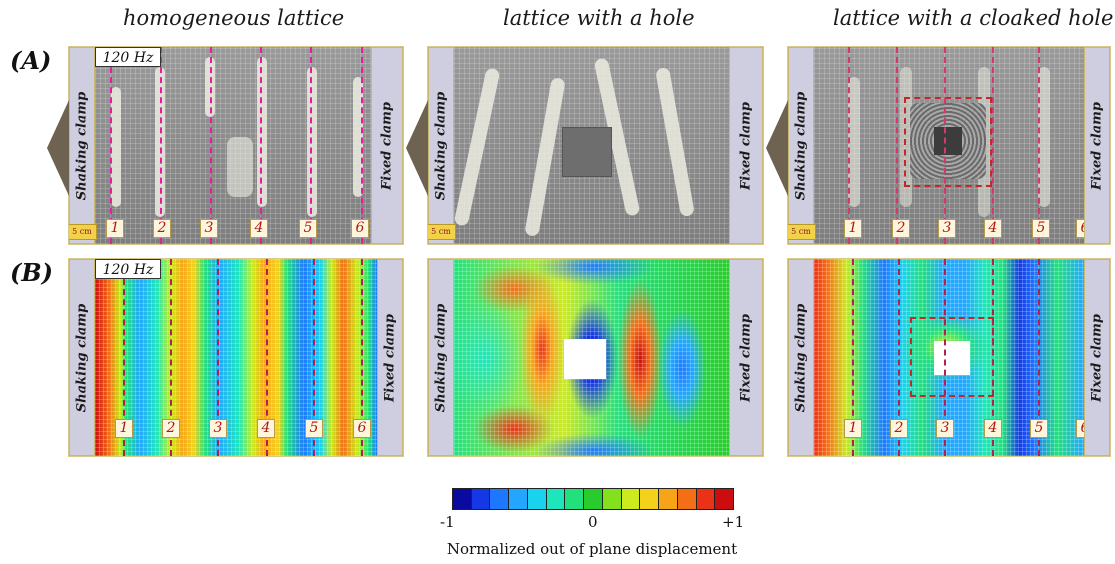 The image size is (1115, 564). What do you see at coordinates (234, 18) in the screenshot?
I see `column-title-homogeneous: homogeneous lattice` at bounding box center [234, 18].